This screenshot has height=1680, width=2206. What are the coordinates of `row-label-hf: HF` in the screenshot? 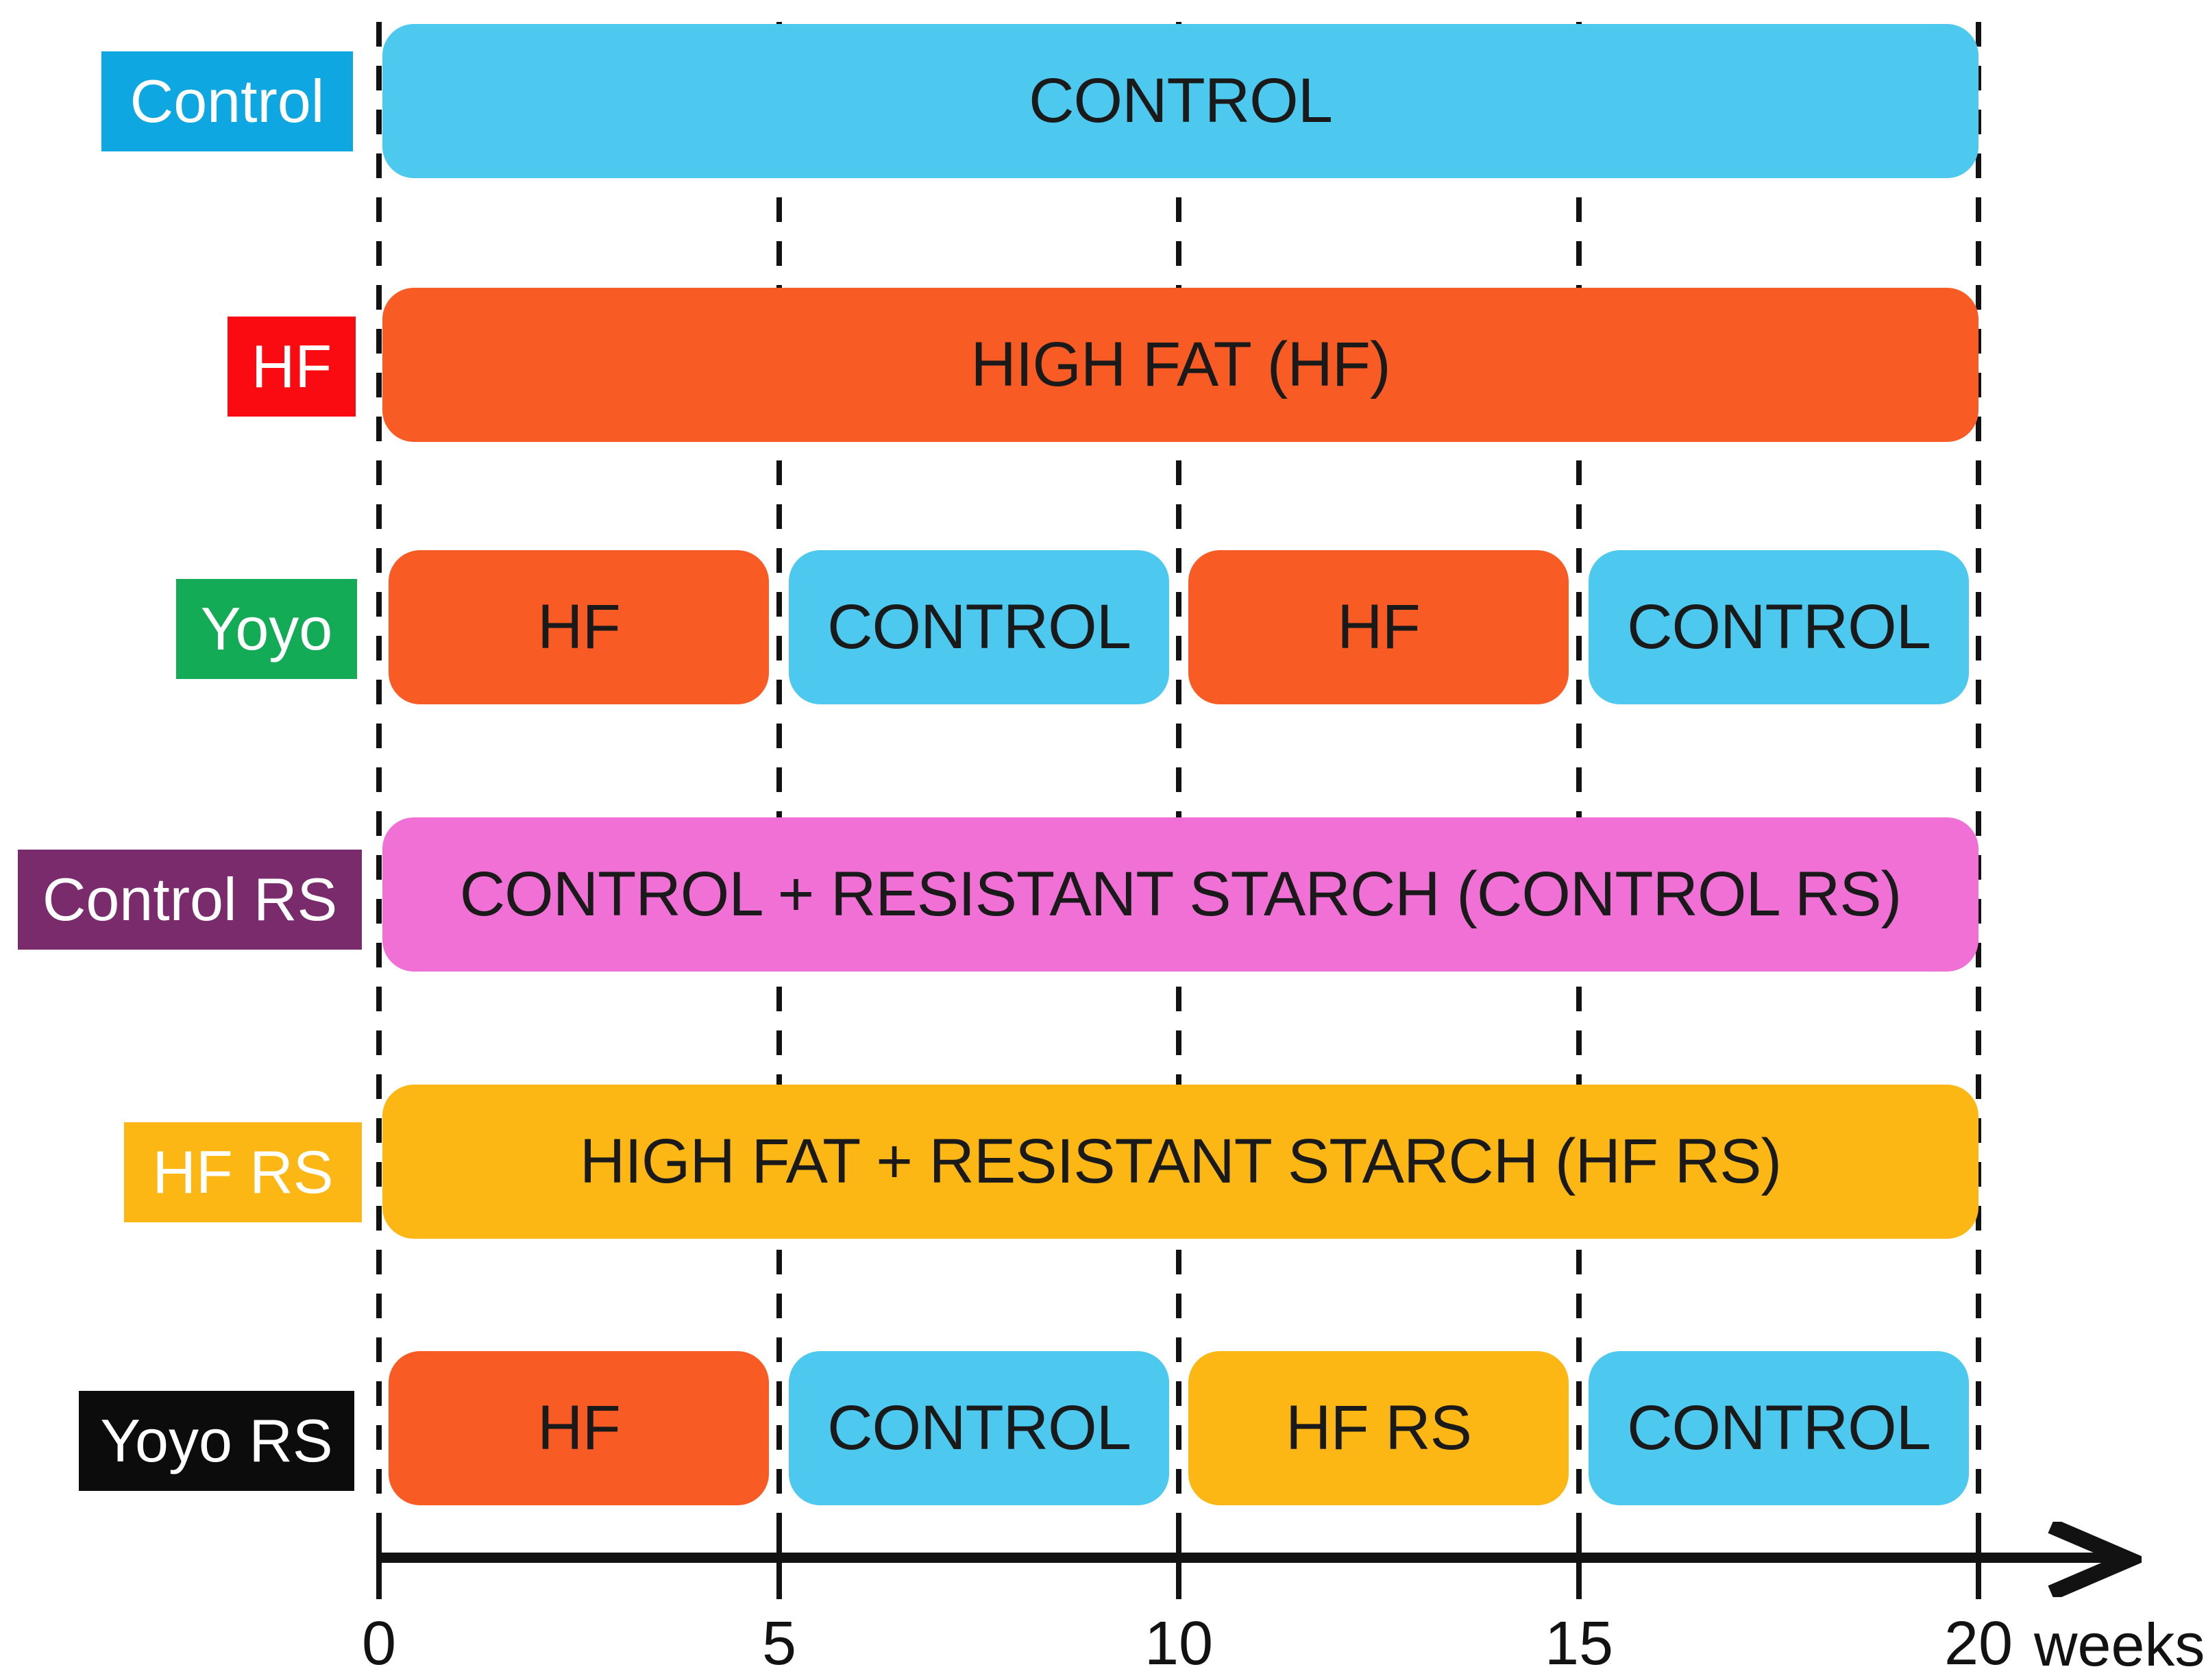 It's located at (292, 367).